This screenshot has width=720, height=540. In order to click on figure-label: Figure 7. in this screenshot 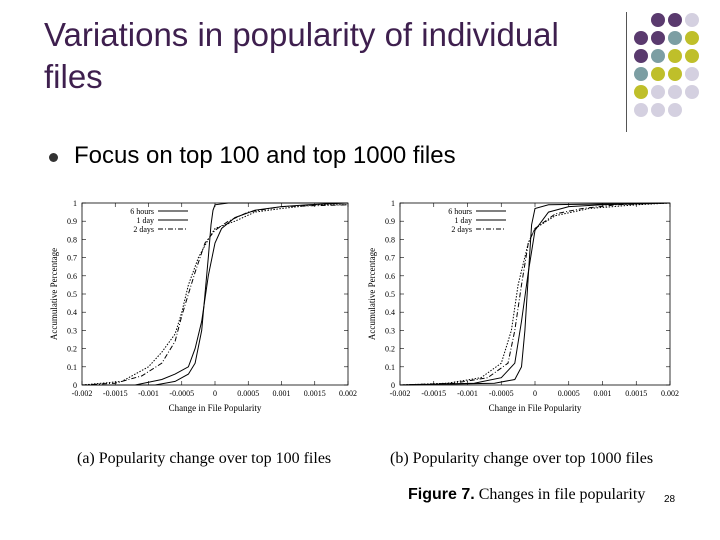, I will do `click(441, 494)`.